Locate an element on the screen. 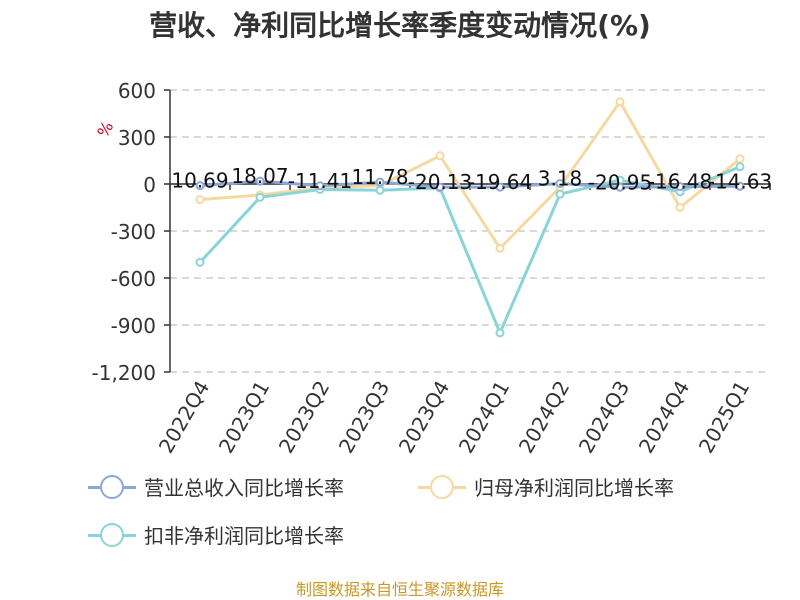 The image size is (800, 600). legend-item-deducted-profit: 扣非净利润同比增长率 is located at coordinates (216, 534).